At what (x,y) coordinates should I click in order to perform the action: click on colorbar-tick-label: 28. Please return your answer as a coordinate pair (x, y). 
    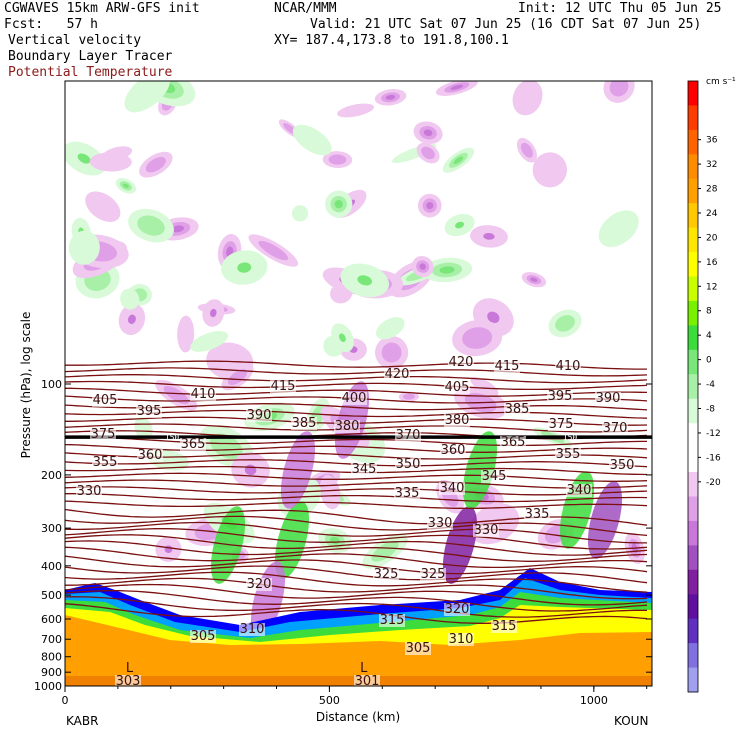
    Looking at the image, I should click on (712, 190).